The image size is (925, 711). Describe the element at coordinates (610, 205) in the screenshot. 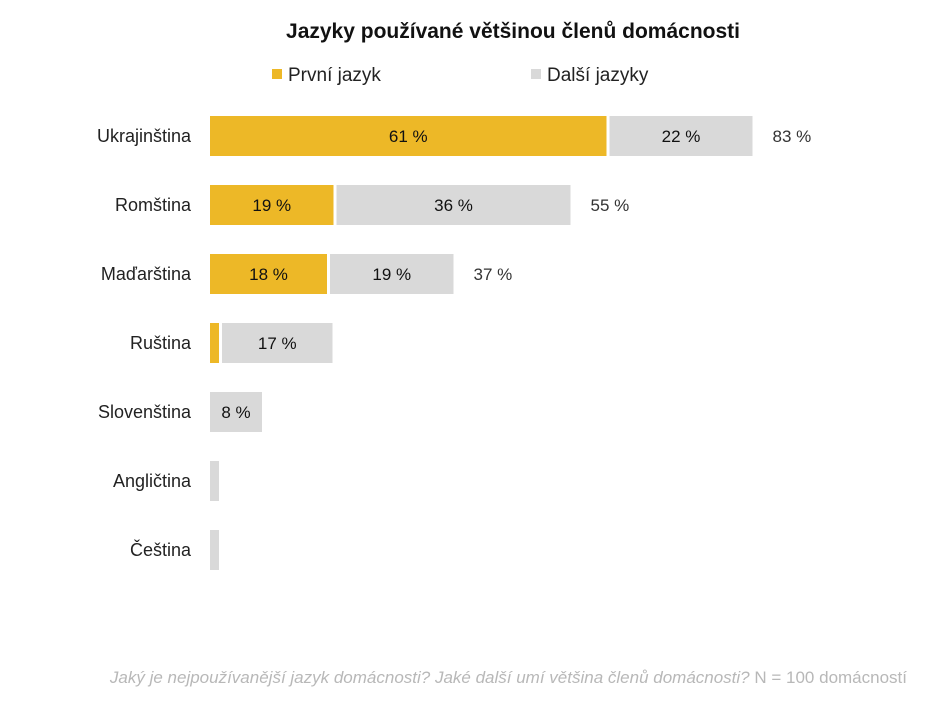

I see `bar-total-label: 55 %` at that location.